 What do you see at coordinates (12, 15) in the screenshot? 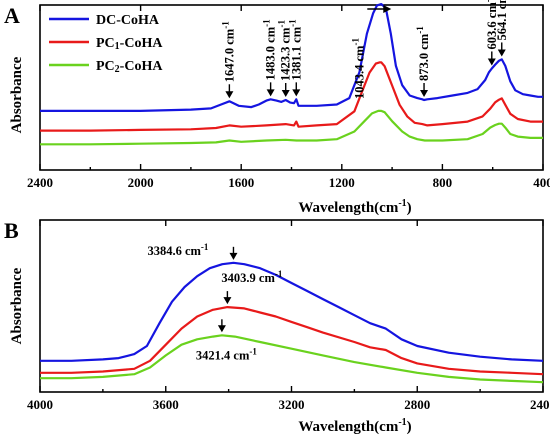
I see `panel-a-letter: A` at bounding box center [12, 15].